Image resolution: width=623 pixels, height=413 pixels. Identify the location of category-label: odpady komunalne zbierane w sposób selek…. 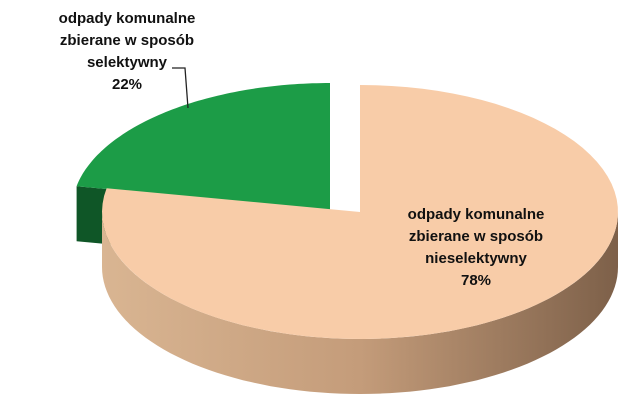
(127, 40).